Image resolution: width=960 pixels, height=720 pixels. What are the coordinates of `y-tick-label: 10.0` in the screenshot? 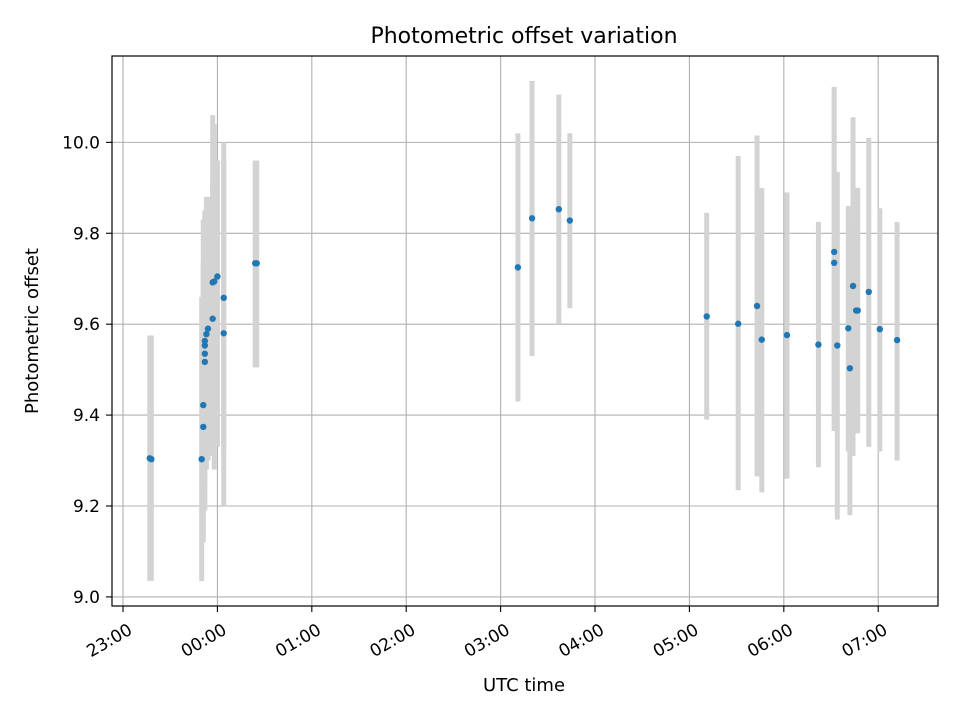 It's located at (81, 143).